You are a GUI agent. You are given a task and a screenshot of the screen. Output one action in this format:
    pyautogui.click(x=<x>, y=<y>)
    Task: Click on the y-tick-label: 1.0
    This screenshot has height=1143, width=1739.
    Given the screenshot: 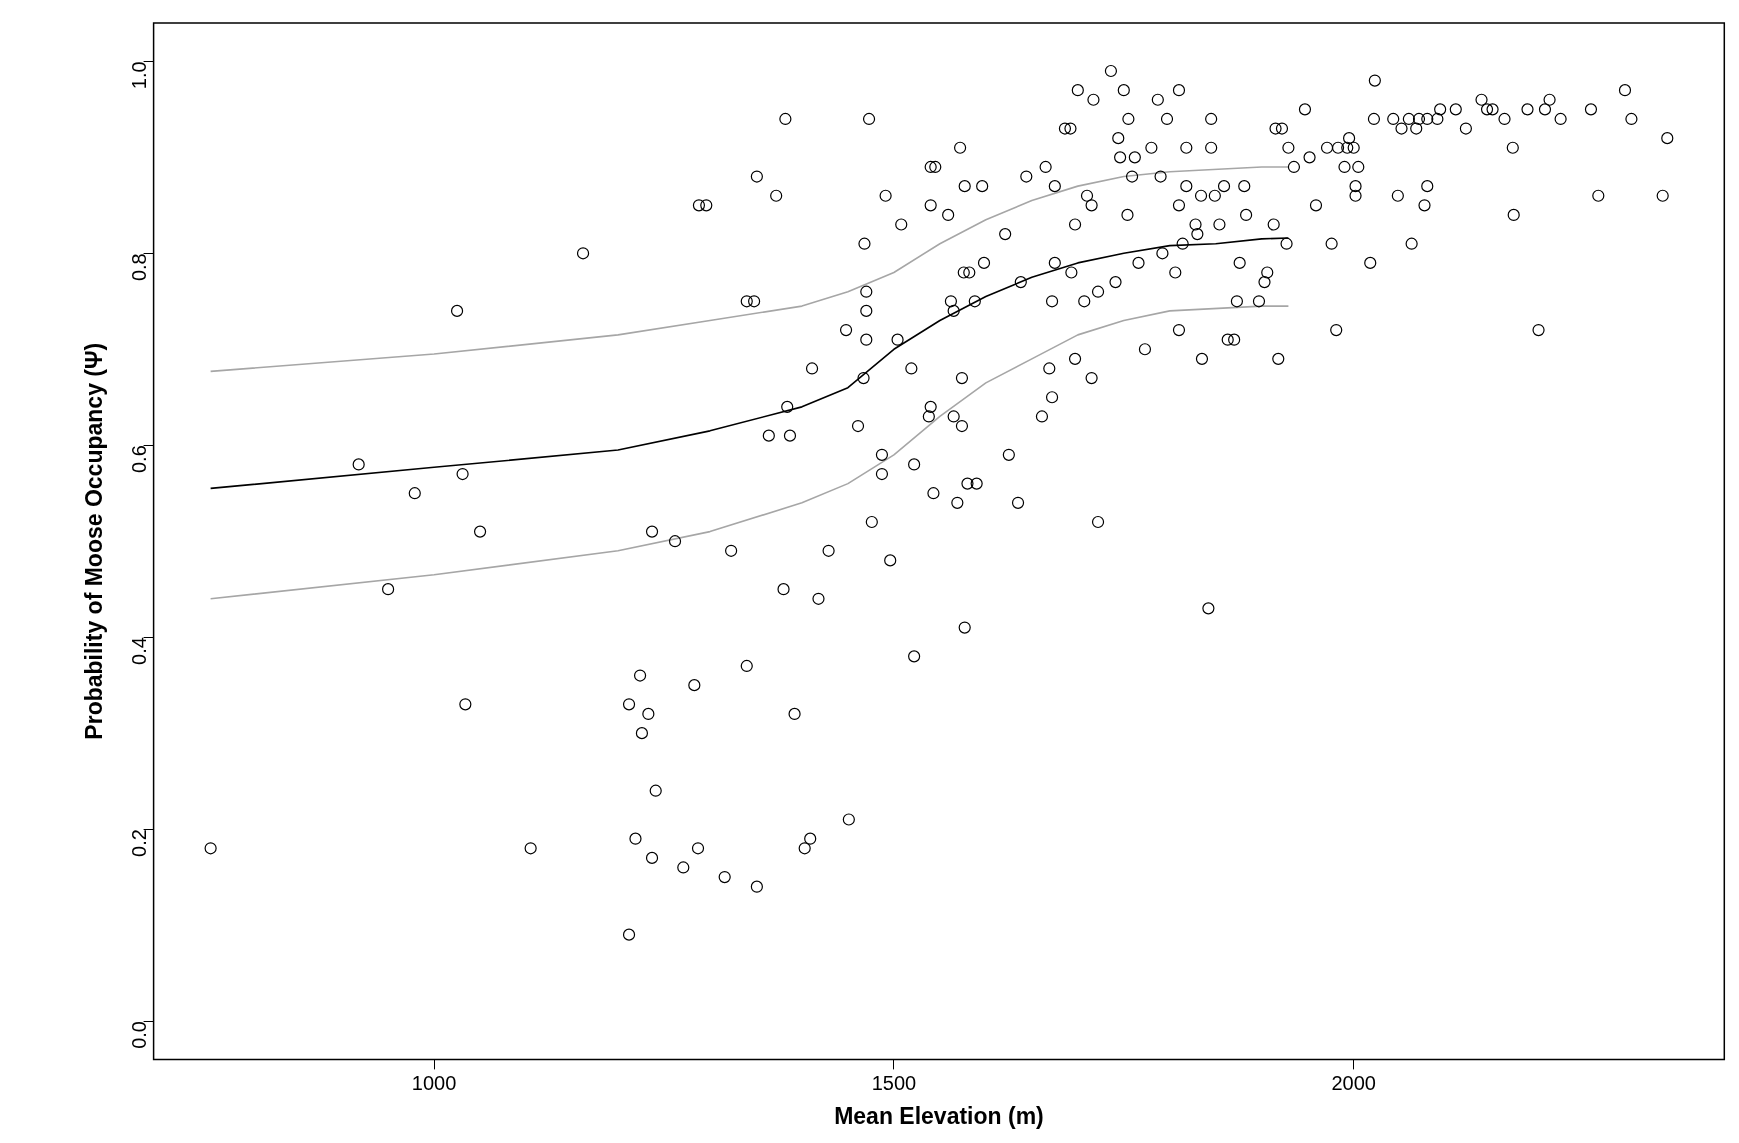 What is the action you would take?
    pyautogui.click(x=139, y=75)
    